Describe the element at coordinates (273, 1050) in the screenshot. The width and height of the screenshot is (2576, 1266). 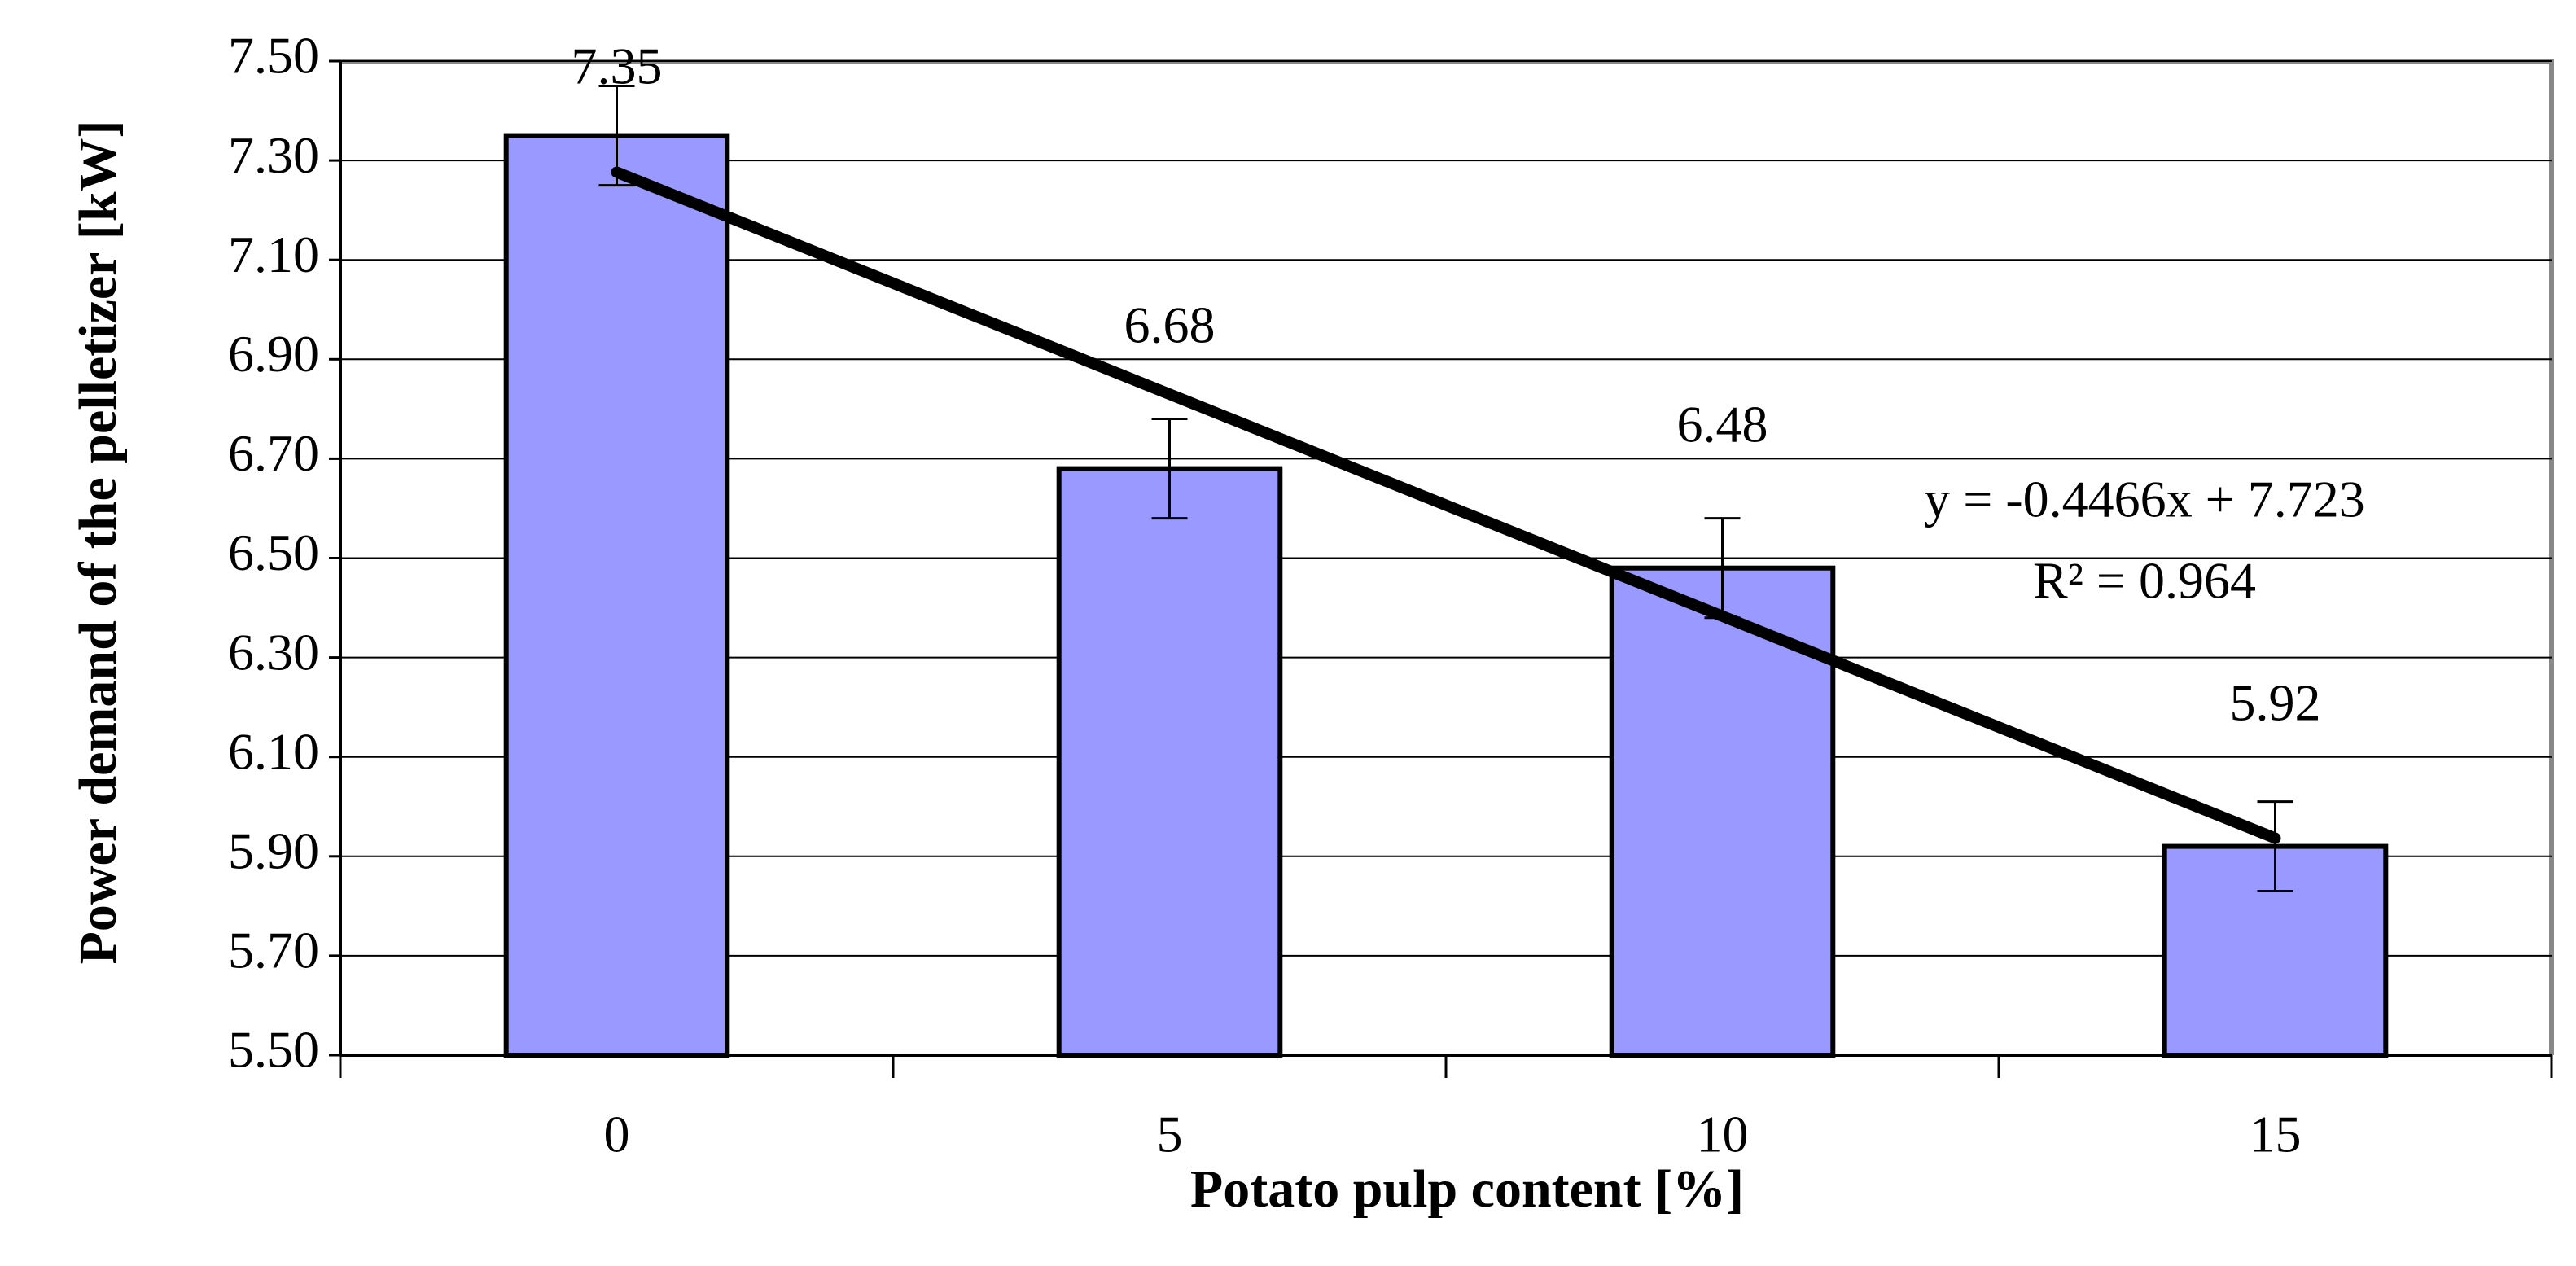
I see `y-tick-label: 5.50` at that location.